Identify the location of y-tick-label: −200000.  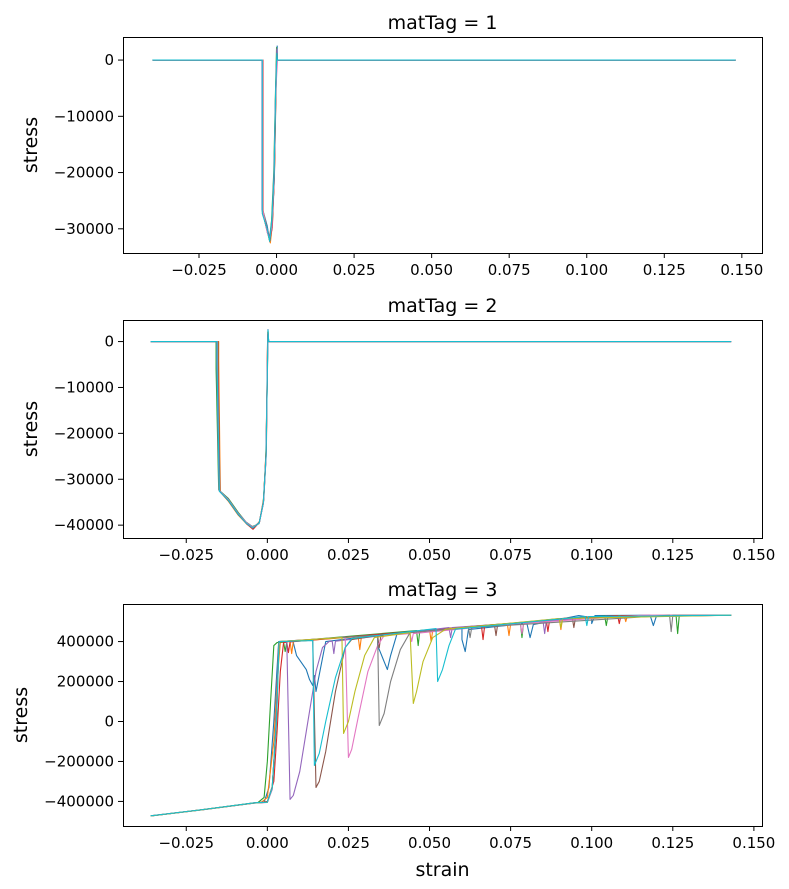
(79, 761).